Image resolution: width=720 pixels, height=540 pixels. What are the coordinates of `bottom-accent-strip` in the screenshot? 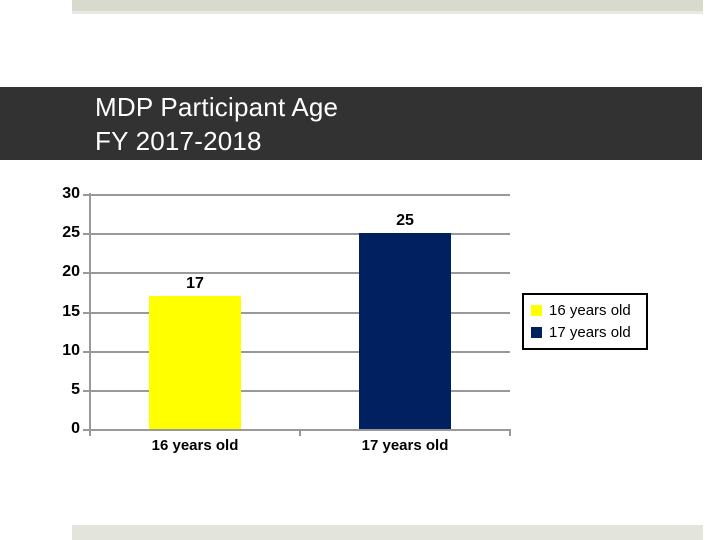 It's located at (387, 532).